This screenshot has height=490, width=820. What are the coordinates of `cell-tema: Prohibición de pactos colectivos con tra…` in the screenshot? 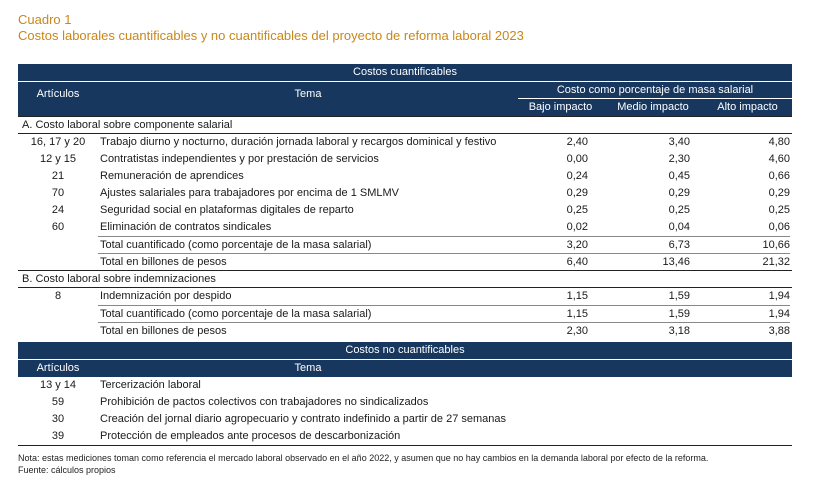 It's located at (264, 402).